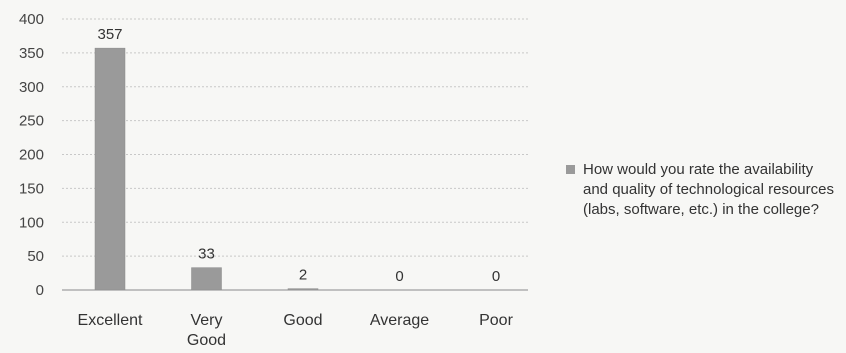 Image resolution: width=846 pixels, height=353 pixels. What do you see at coordinates (109, 34) in the screenshot?
I see `data-label: 357` at bounding box center [109, 34].